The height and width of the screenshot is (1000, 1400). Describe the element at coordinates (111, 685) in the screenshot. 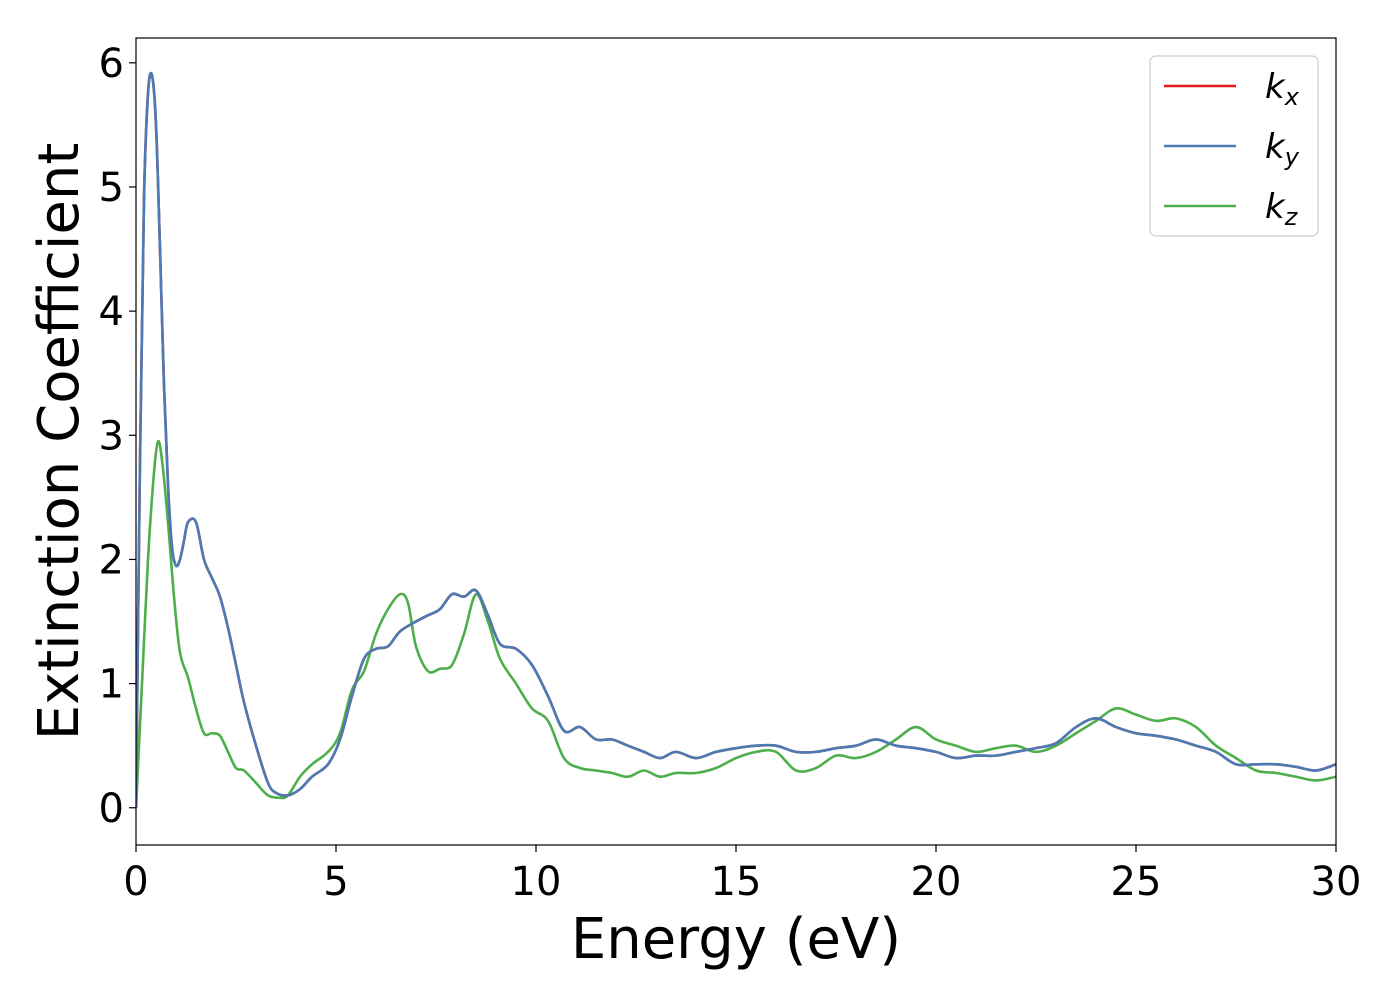

I see `y-tick-label: 1` at that location.